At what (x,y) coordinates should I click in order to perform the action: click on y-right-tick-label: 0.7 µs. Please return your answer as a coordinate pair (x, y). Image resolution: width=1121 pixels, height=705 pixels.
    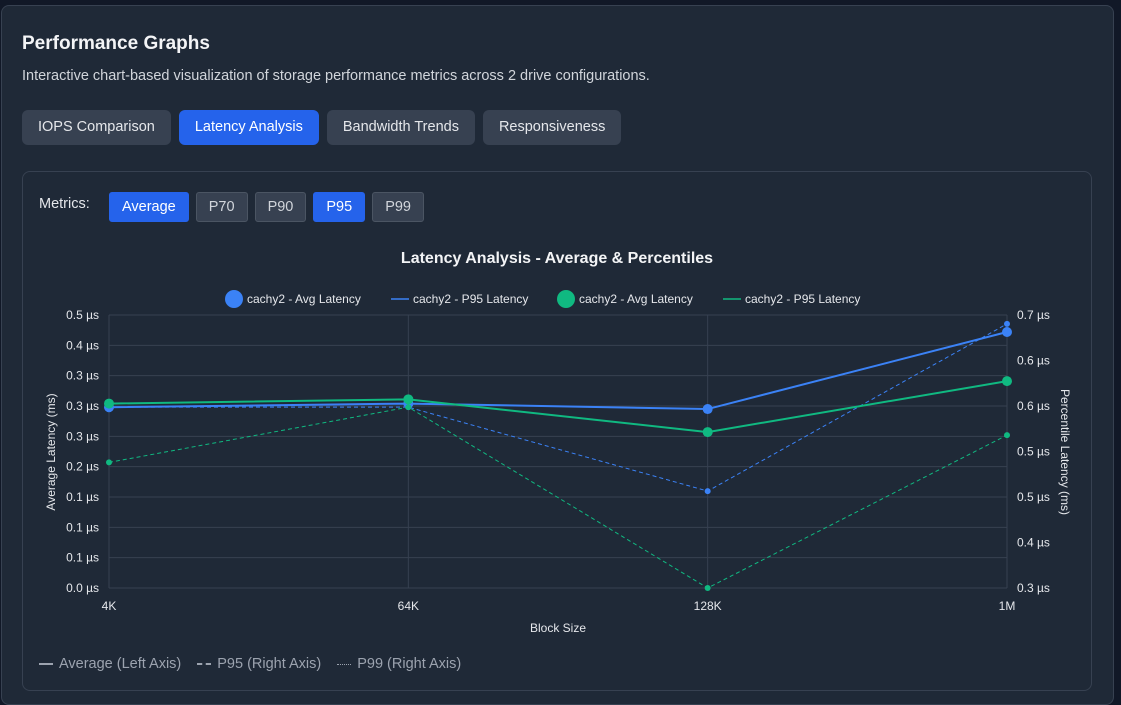
    Looking at the image, I should click on (1033, 315).